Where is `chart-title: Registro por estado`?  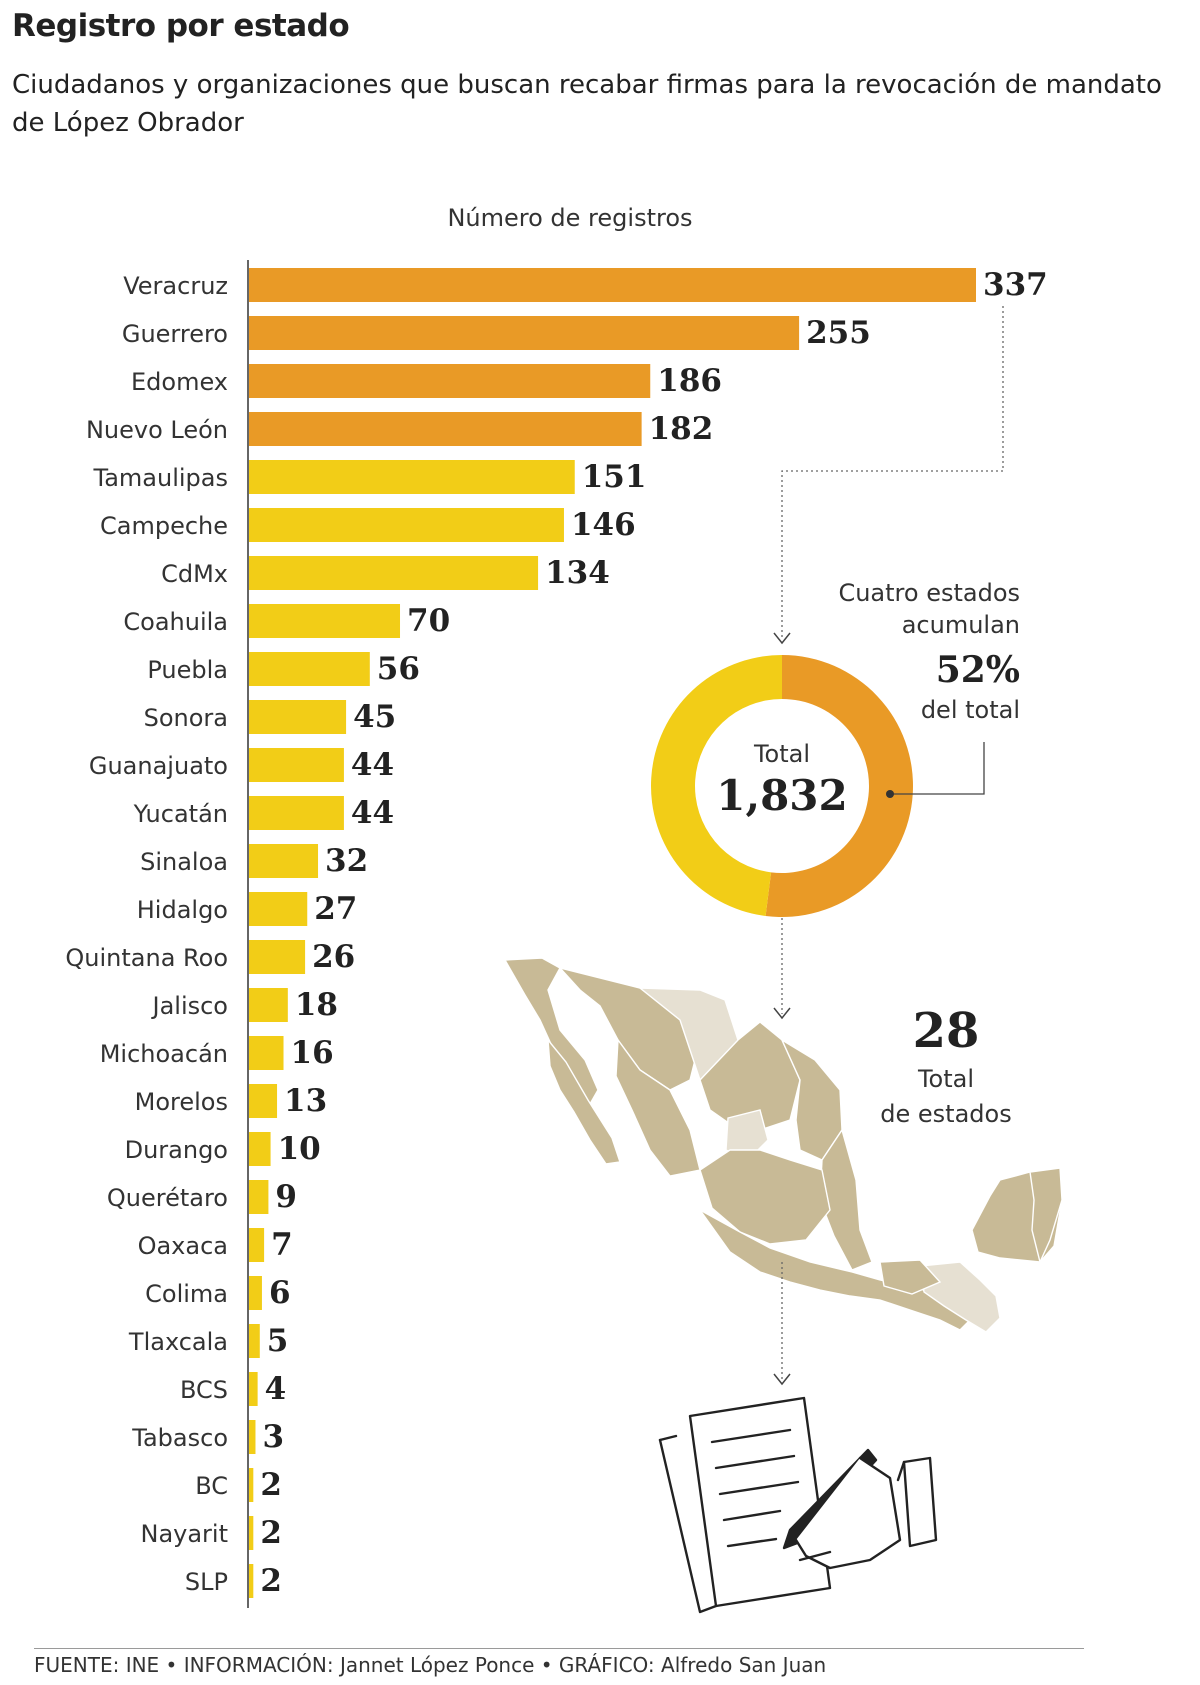 chart-title: Registro por estado is located at coordinates (181, 26).